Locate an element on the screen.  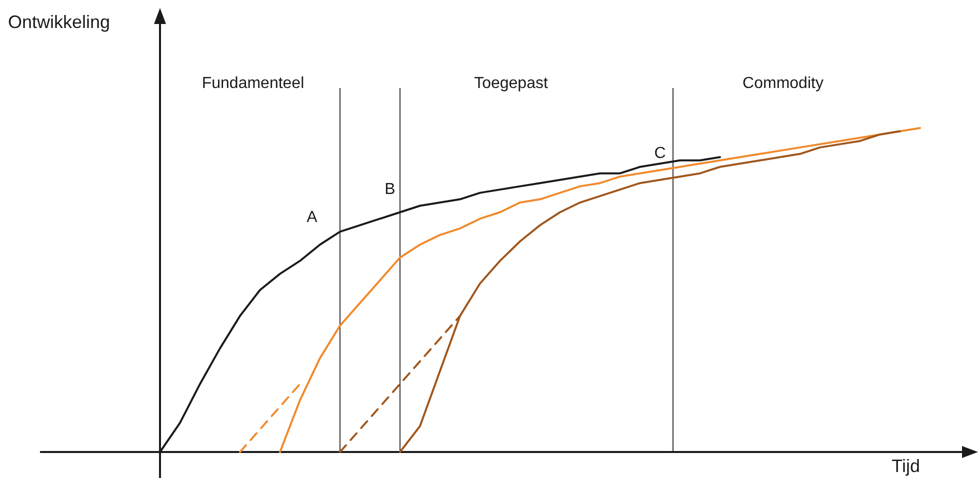
annotation: A is located at coordinates (312, 217).